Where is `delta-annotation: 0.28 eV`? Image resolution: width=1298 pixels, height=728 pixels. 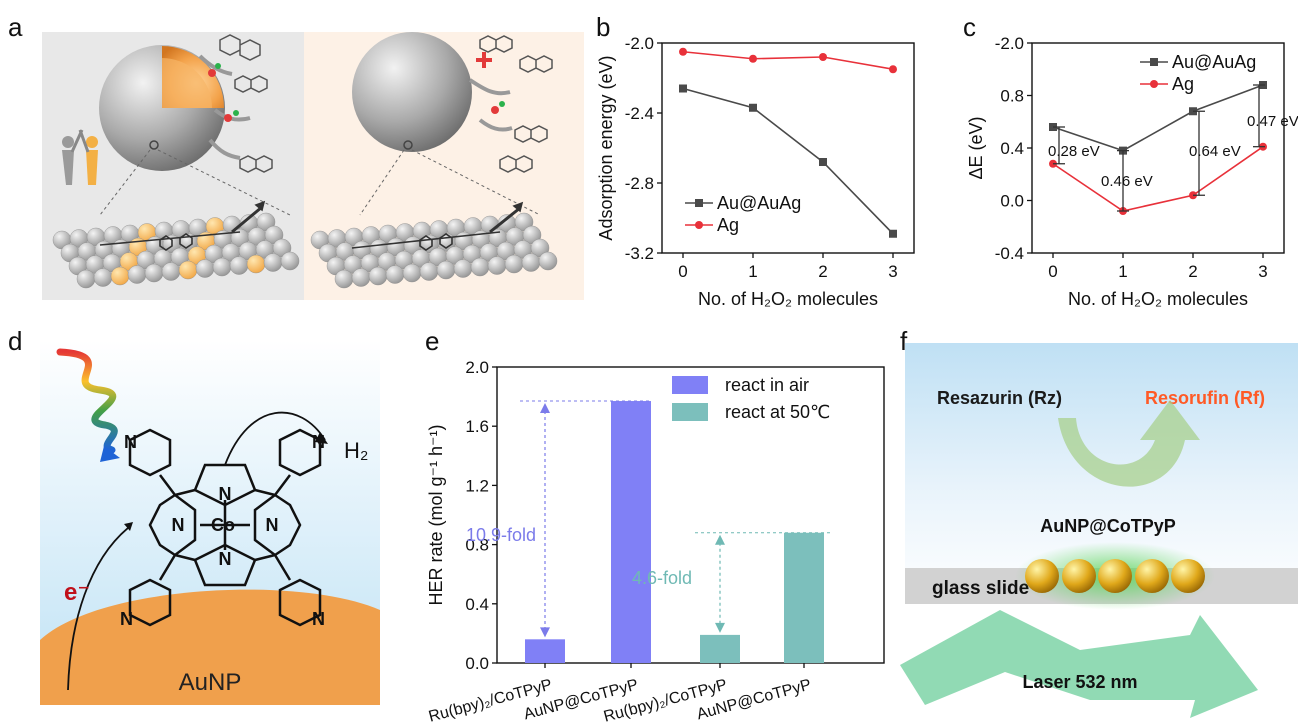 delta-annotation: 0.28 eV is located at coordinates (1074, 151).